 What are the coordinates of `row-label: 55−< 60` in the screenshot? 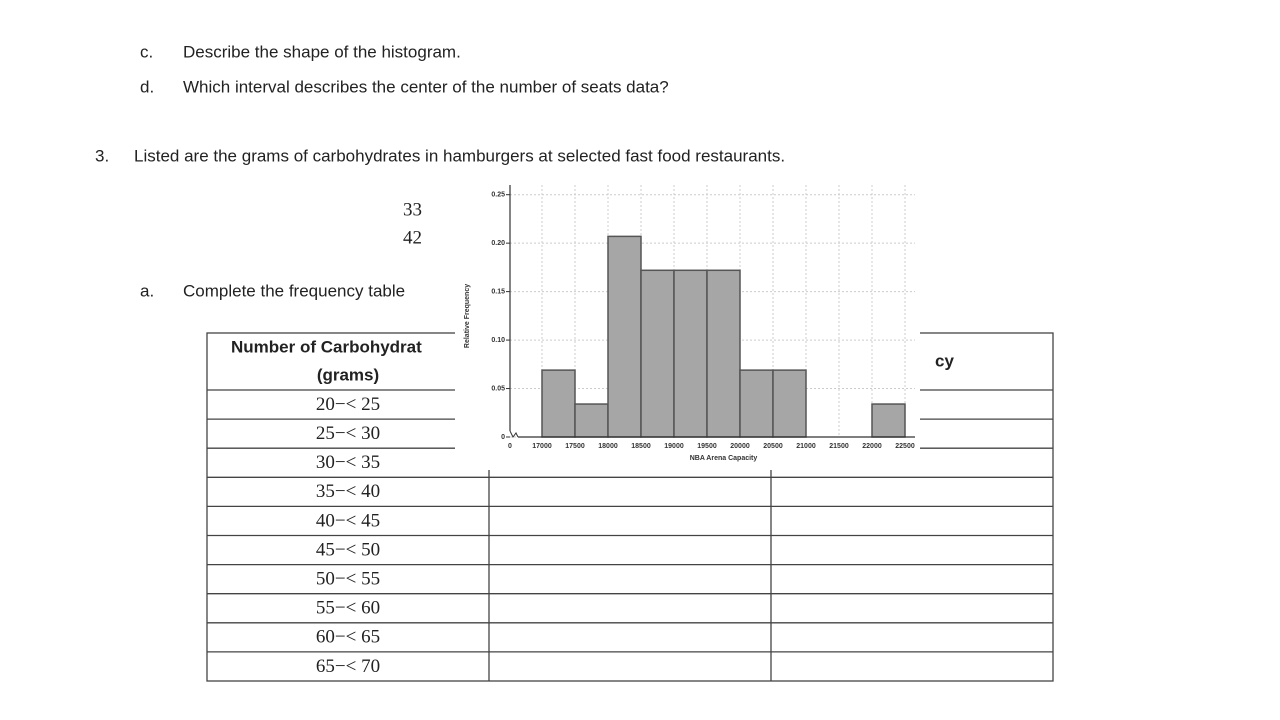 It's located at (348, 608).